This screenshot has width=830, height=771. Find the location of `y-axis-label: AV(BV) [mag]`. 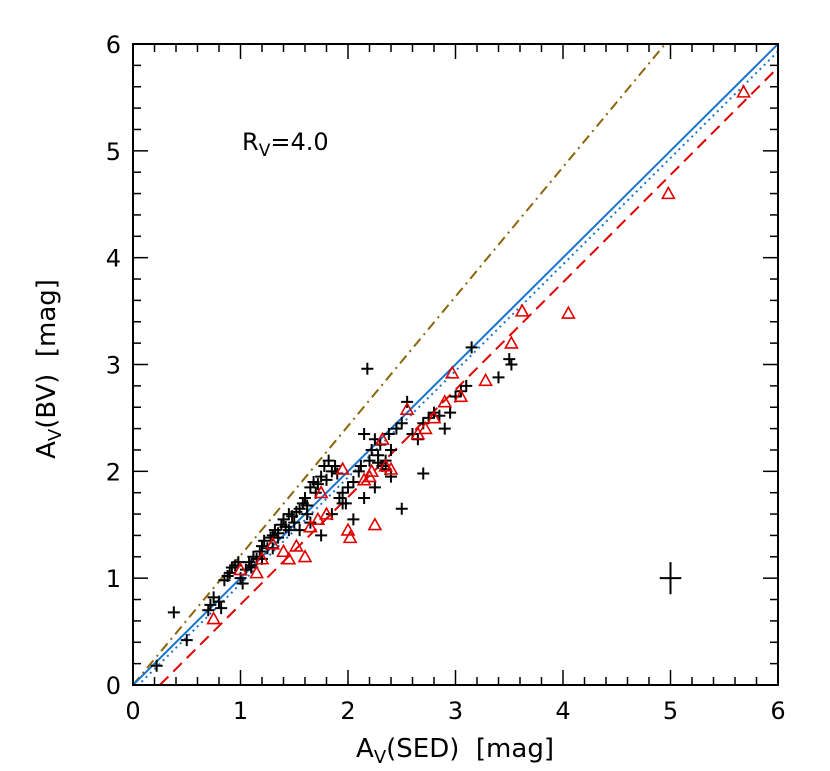

y-axis-label: AV(BV) [mag] is located at coordinates (49, 369).